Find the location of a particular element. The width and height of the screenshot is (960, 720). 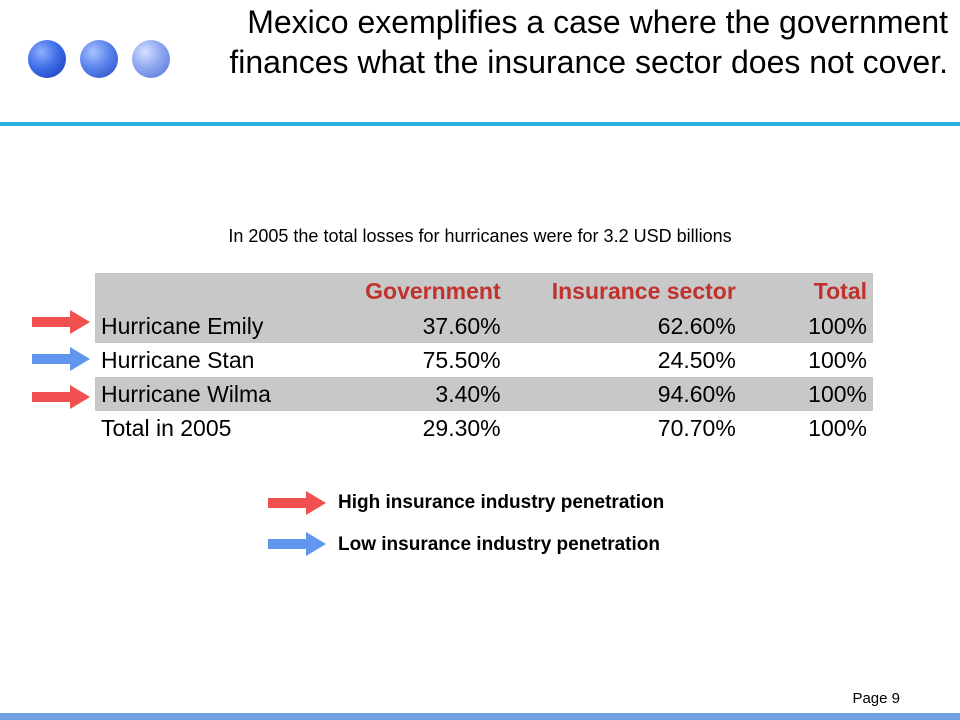

table-header-insurance: Insurance sector is located at coordinates (624, 291).